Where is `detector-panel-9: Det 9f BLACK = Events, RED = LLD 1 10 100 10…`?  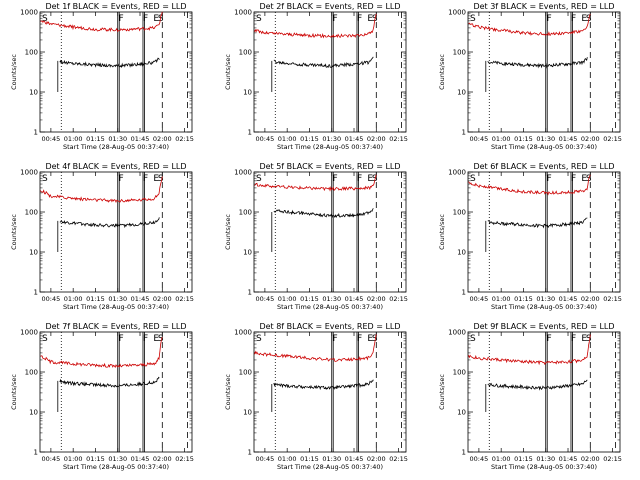 detector-panel-9: Det 9f BLACK = Events, RED = LLD 1 10 100 10… is located at coordinates (530, 396).